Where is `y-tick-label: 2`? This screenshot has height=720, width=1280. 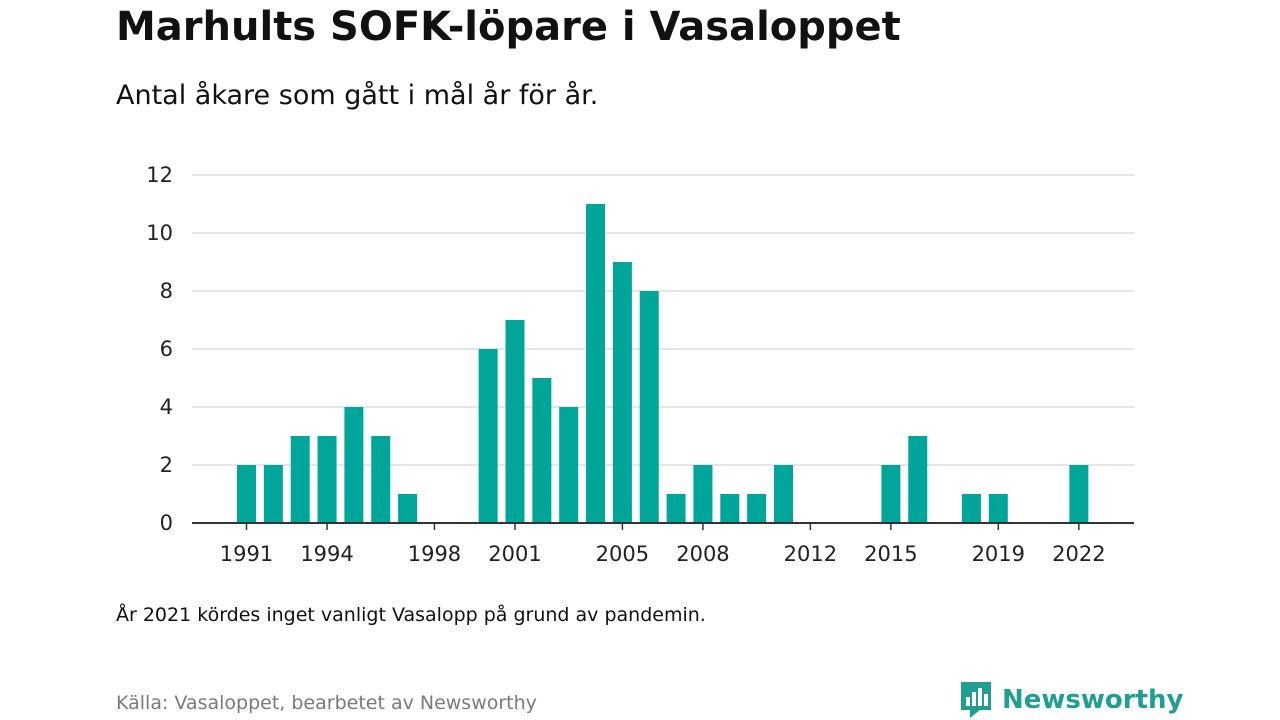
y-tick-label: 2 is located at coordinates (166, 465).